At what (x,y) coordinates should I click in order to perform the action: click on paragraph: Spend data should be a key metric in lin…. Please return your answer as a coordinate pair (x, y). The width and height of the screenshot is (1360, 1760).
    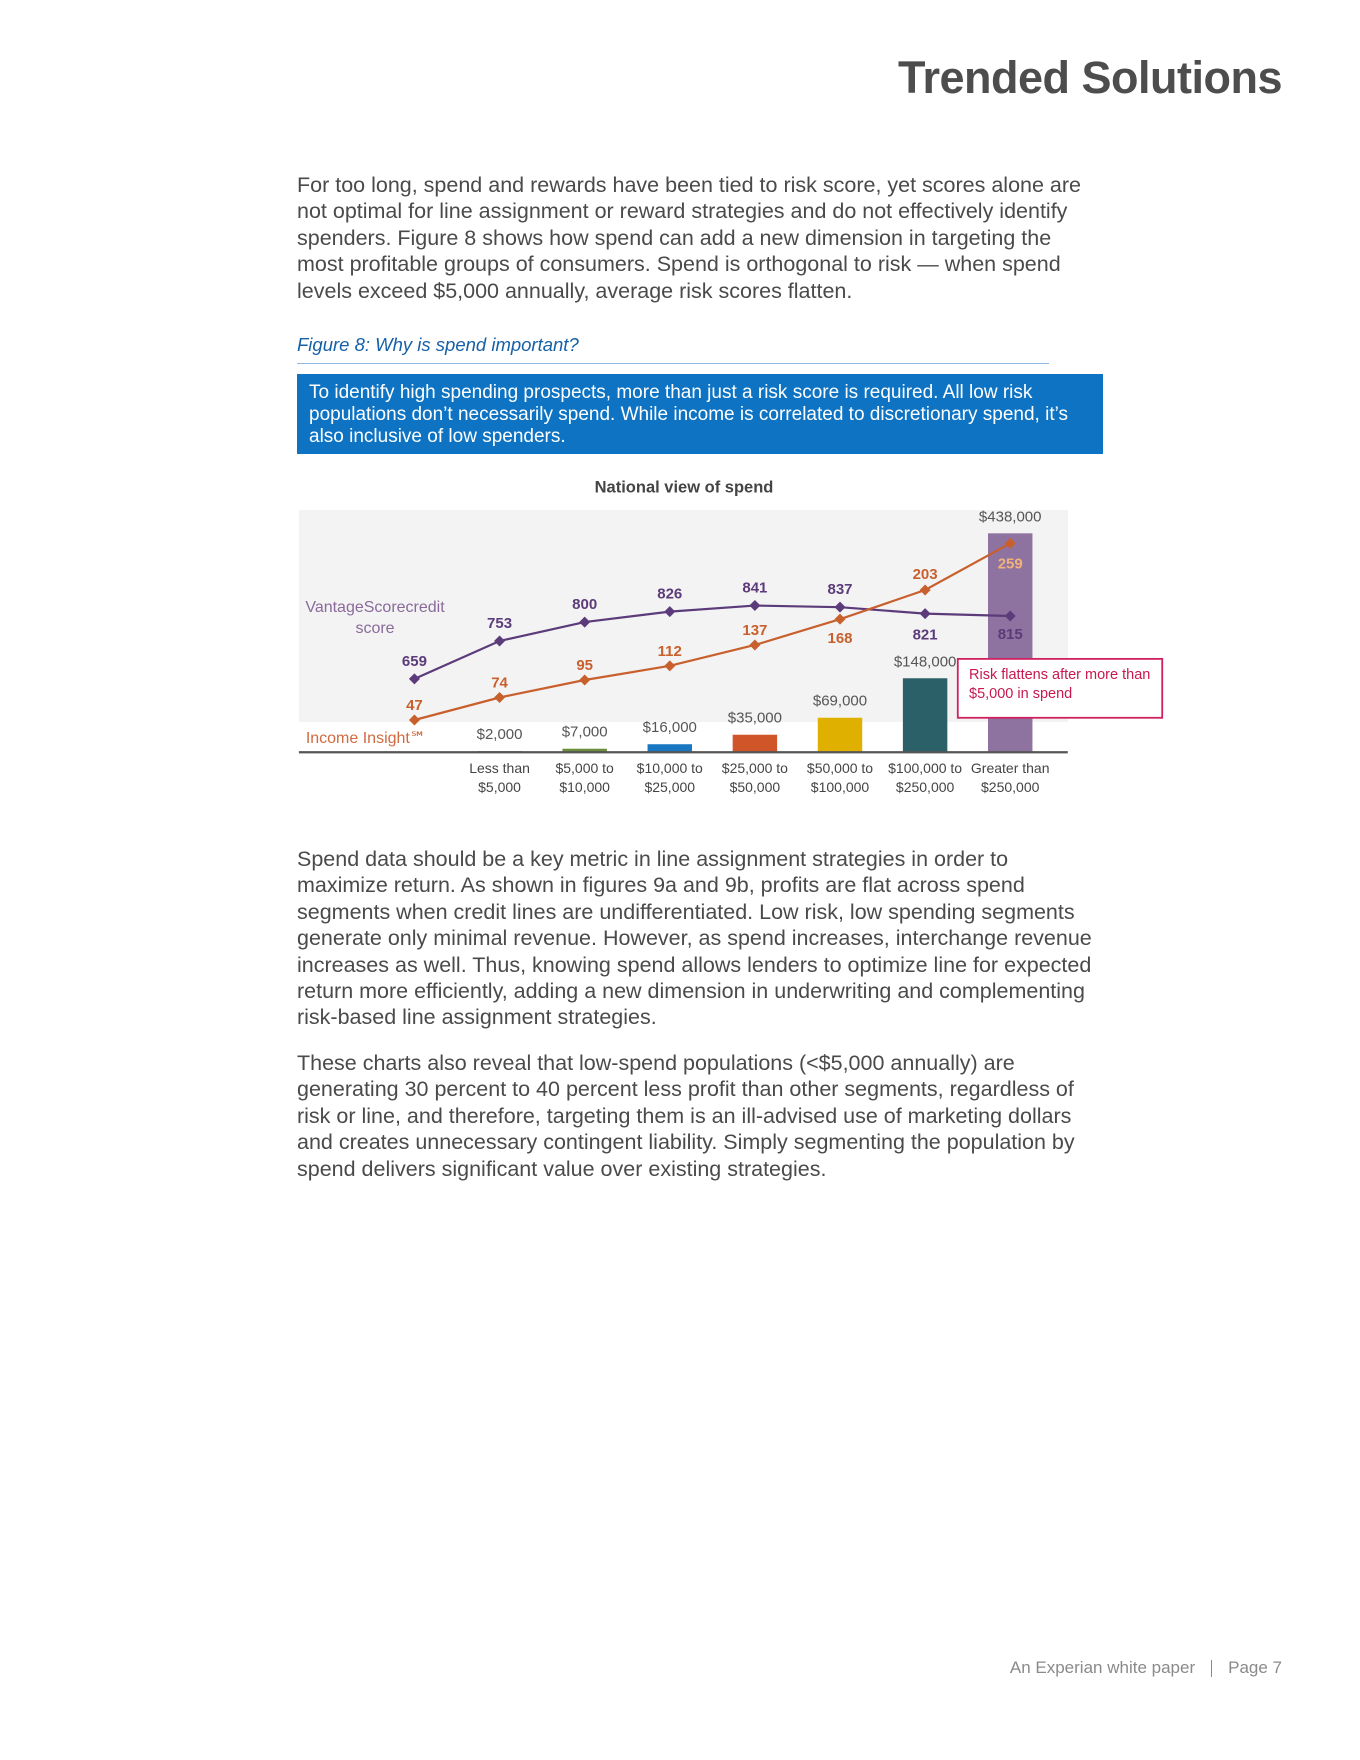
    Looking at the image, I should click on (694, 938).